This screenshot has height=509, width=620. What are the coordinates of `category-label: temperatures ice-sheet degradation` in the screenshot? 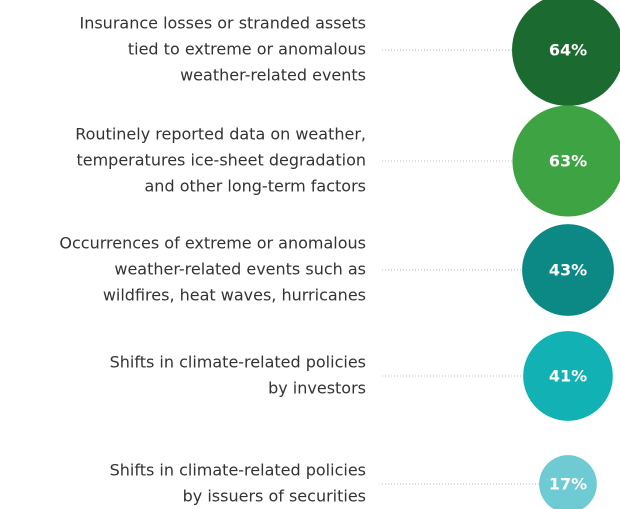 It's located at (221, 160).